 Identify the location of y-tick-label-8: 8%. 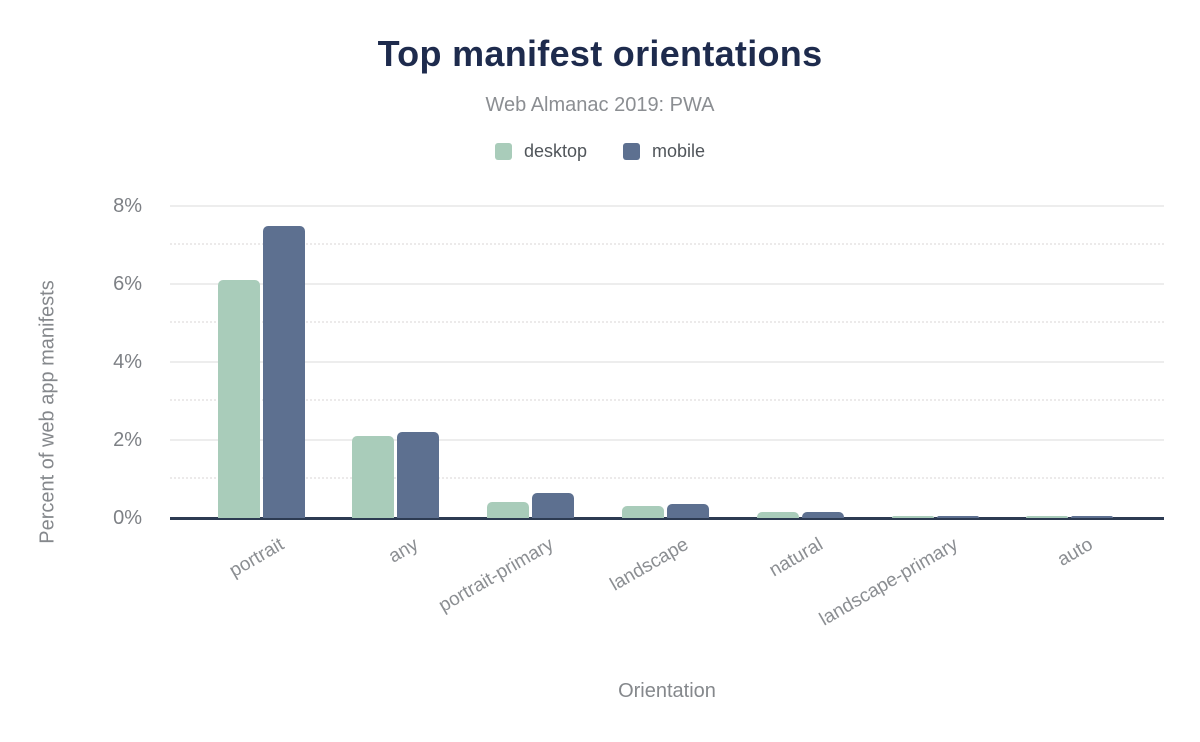
(127, 206).